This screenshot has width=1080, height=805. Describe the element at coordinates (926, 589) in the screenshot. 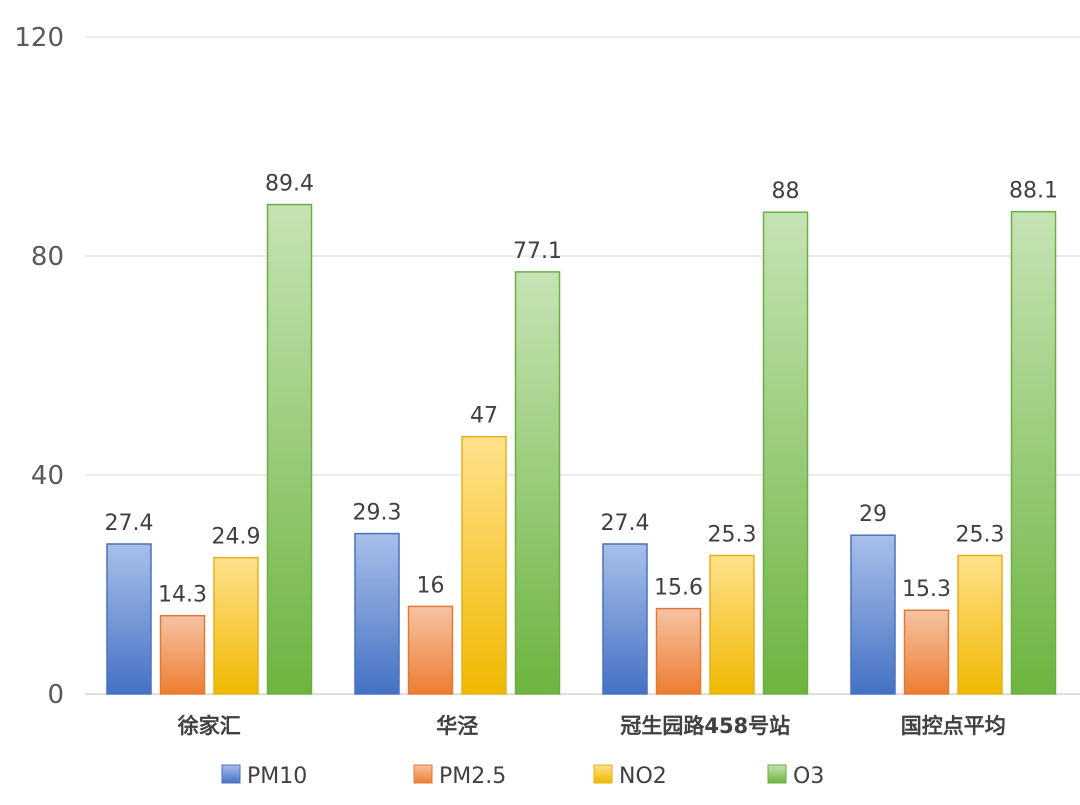

I see `data-label: 15.3` at that location.